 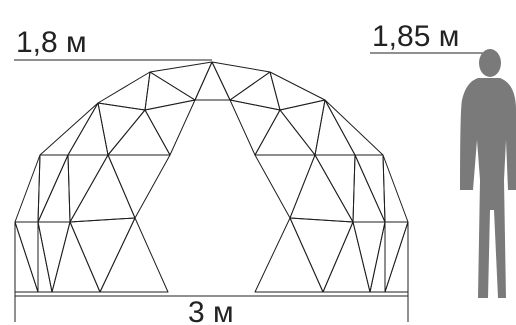 What do you see at coordinates (415, 36) in the screenshot?
I see `person-height-label: 1,85 м` at bounding box center [415, 36].